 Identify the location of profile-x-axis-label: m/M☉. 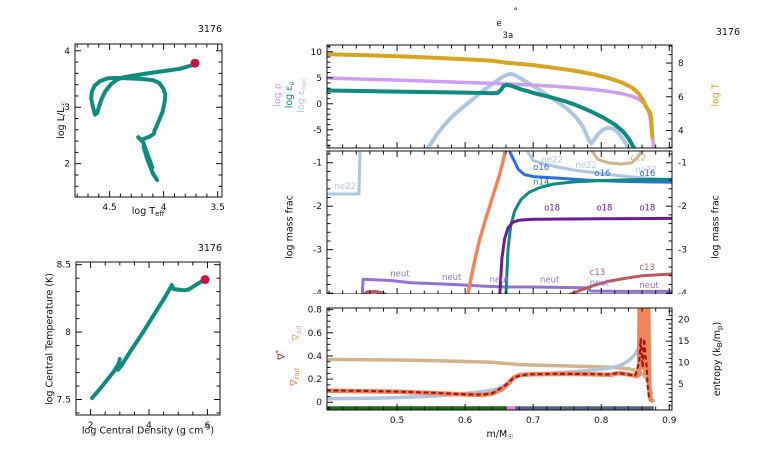
(500, 435).